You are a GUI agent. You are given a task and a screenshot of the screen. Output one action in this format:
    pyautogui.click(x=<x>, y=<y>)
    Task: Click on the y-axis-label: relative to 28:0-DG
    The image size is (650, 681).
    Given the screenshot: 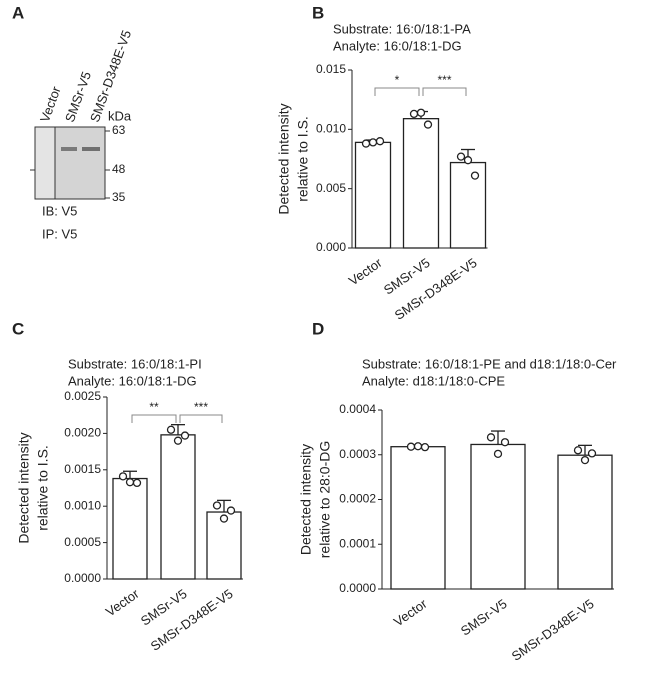 What is the action you would take?
    pyautogui.click(x=325, y=500)
    